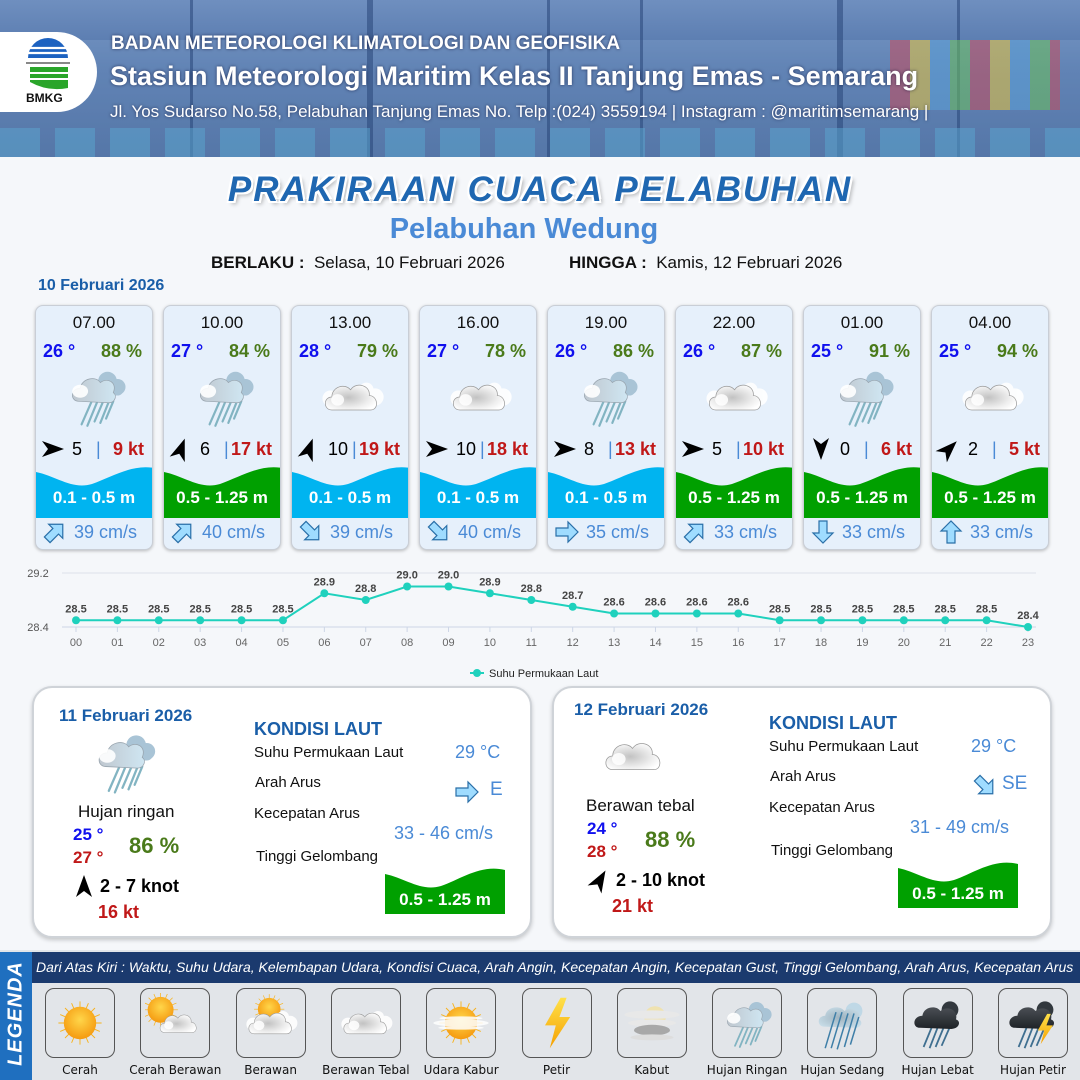 This screenshot has height=1080, width=1080. Describe the element at coordinates (540, 189) in the screenshot. I see `page-title: PRAKIRAAN CUACA PELABUHAN` at that location.